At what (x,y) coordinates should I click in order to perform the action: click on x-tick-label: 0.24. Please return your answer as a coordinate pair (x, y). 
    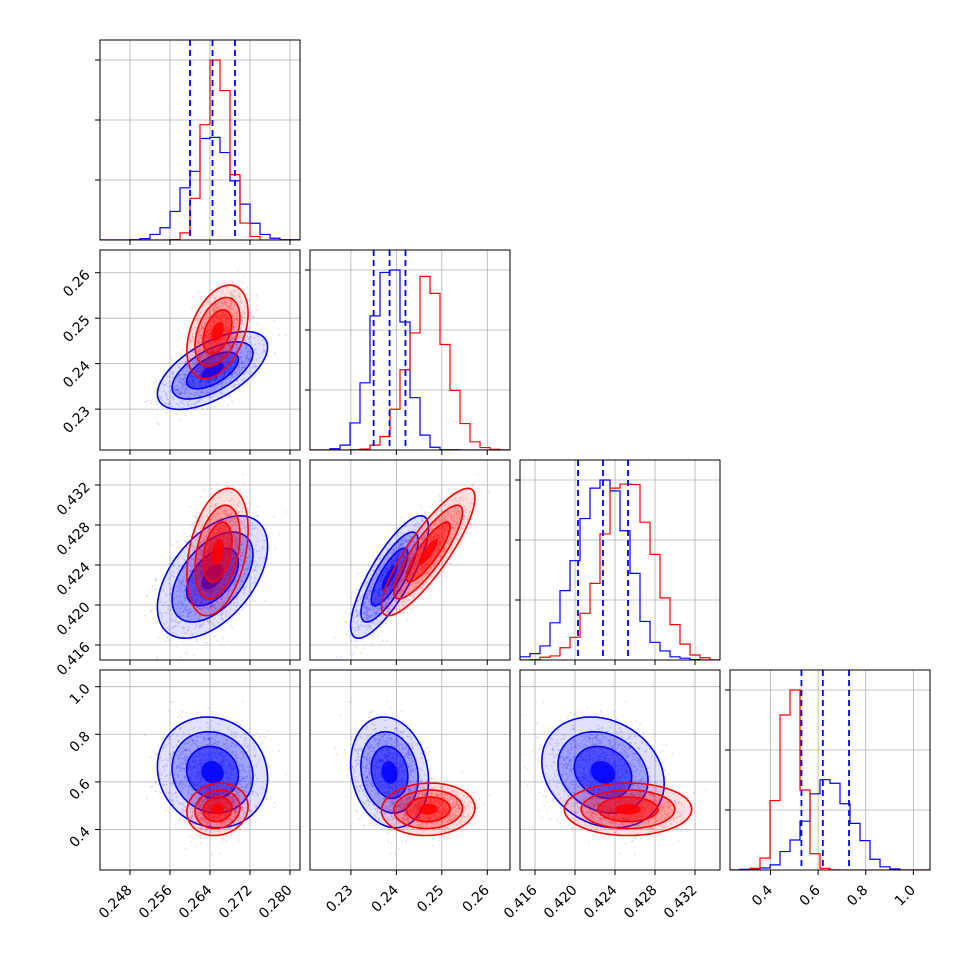
    Looking at the image, I should click on (385, 898).